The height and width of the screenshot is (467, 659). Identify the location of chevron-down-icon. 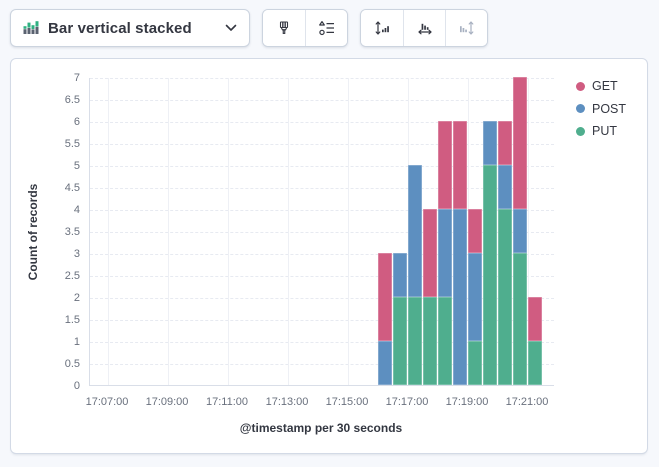
(231, 27).